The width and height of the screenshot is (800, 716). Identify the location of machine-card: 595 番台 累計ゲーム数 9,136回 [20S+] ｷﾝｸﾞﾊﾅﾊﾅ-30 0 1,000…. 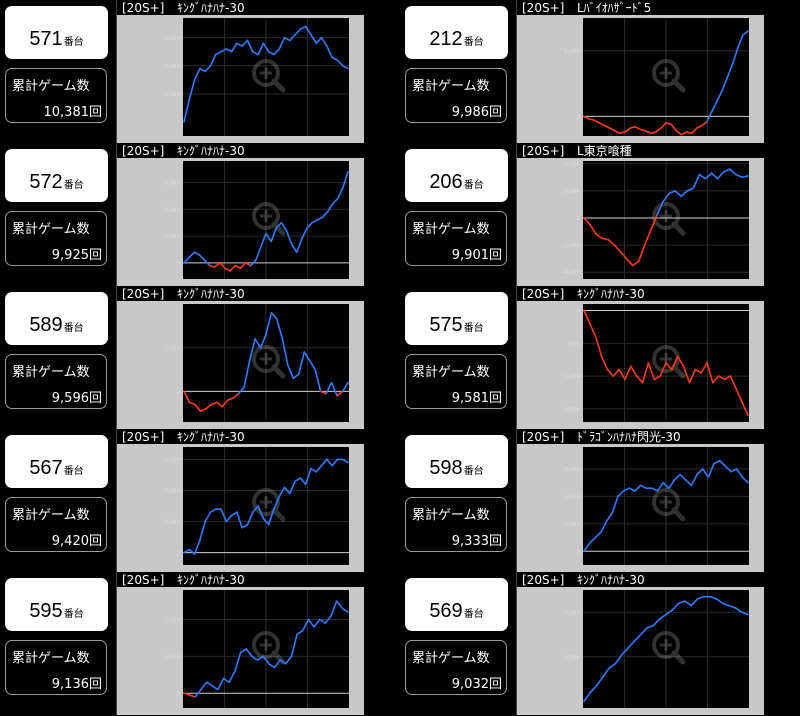
(200, 643).